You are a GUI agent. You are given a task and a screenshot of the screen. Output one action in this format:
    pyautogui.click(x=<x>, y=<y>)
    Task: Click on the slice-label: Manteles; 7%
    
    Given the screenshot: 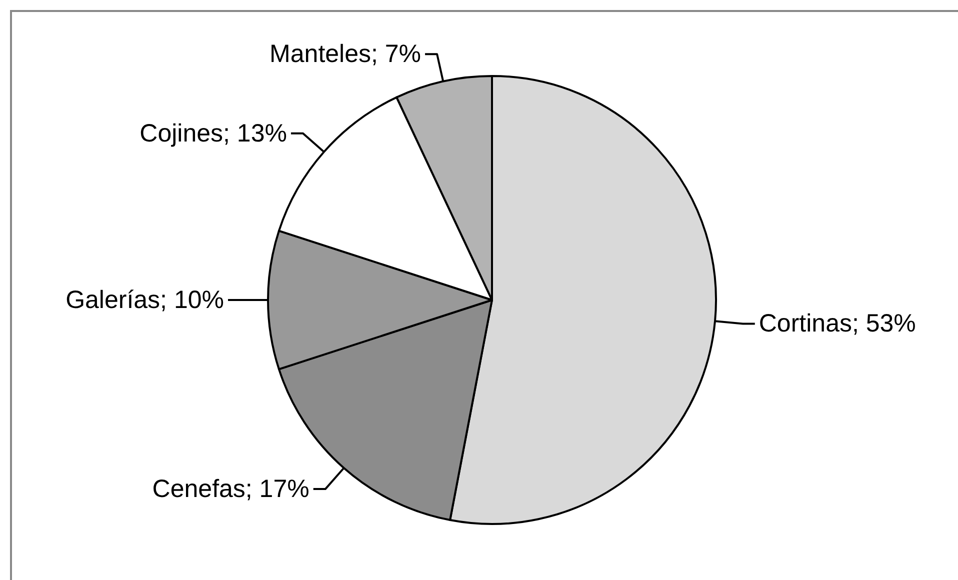 What is the action you would take?
    pyautogui.click(x=346, y=54)
    